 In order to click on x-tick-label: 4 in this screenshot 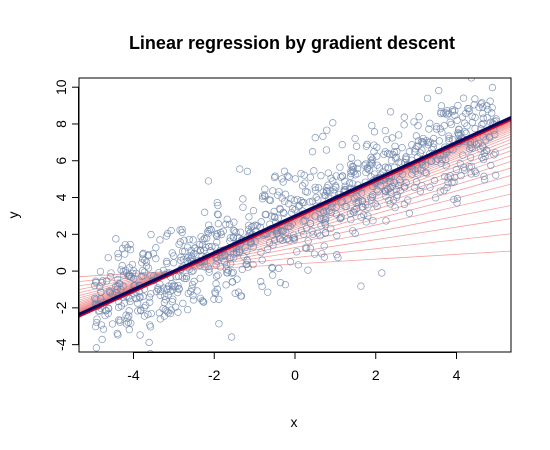, I will do `click(457, 375)`.